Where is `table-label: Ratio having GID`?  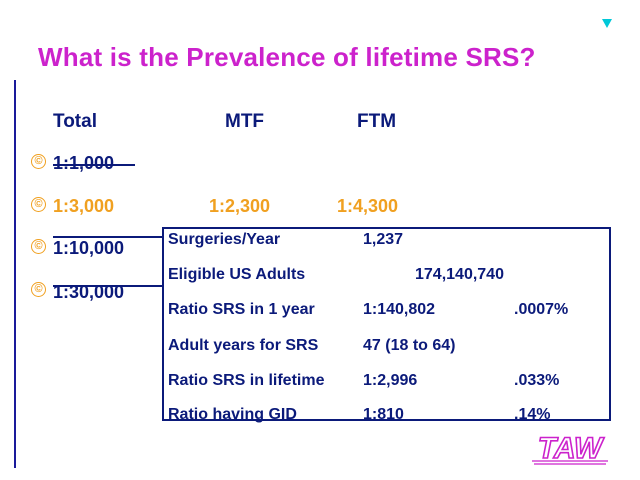 table-label: Ratio having GID is located at coordinates (232, 414).